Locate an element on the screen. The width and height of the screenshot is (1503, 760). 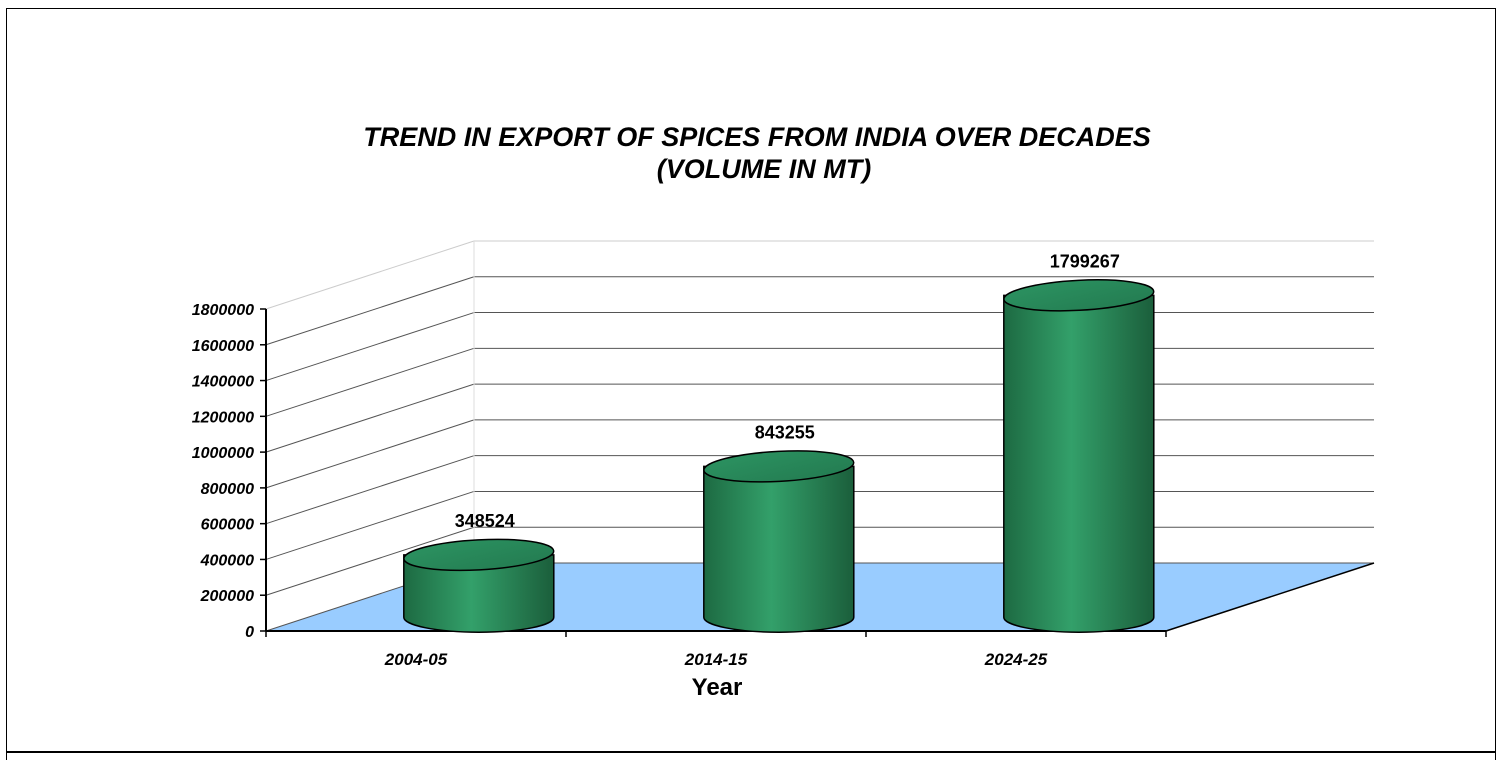
bar-0: 348524 is located at coordinates (479, 572).